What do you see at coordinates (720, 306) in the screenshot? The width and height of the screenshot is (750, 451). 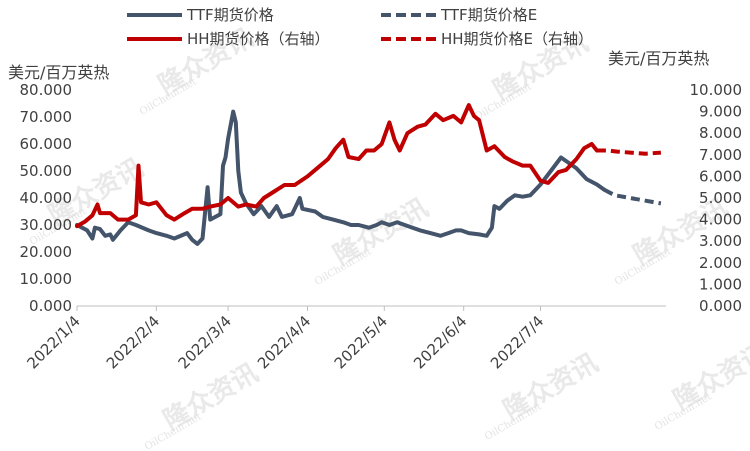 I see `y-right-tick-label: 0.000` at bounding box center [720, 306].